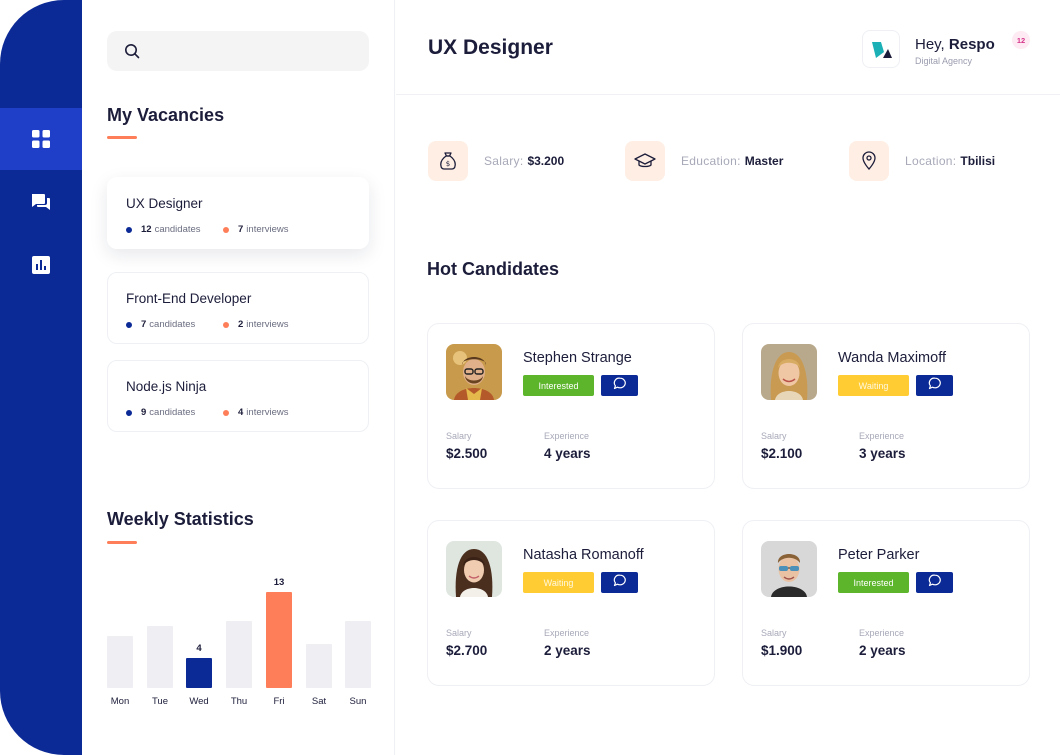 This screenshot has width=1060, height=755. What do you see at coordinates (881, 49) in the screenshot?
I see `company-logo` at bounding box center [881, 49].